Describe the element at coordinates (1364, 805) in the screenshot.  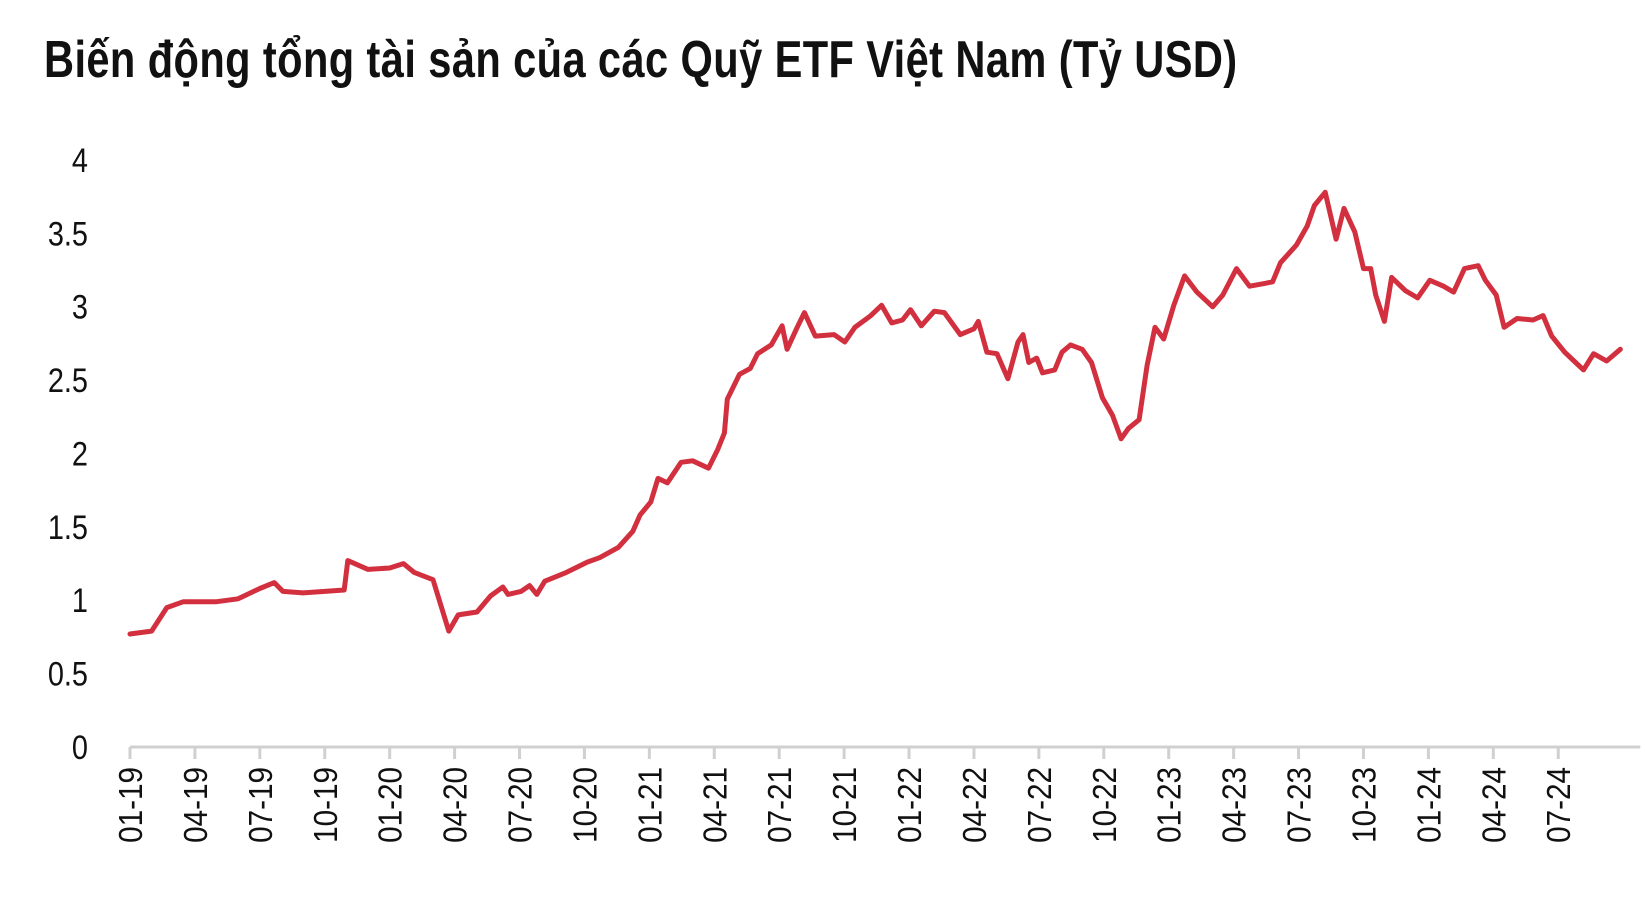
I see `x-tick-label: 10-23` at that location.